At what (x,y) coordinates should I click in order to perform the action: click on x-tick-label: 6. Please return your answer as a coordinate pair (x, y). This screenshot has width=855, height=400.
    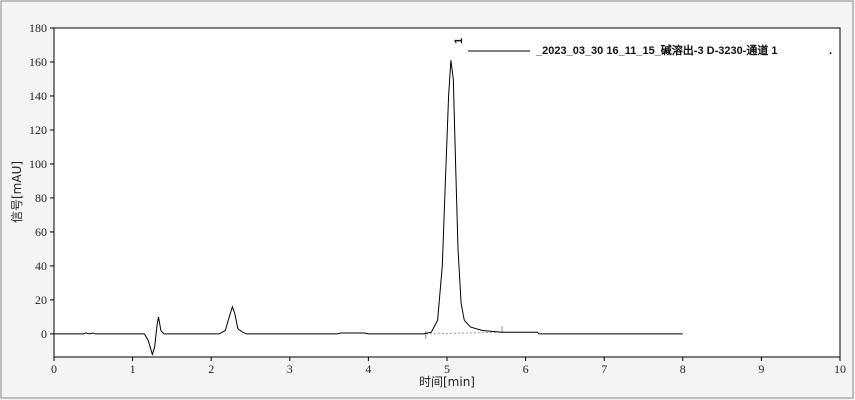
    Looking at the image, I should click on (526, 369).